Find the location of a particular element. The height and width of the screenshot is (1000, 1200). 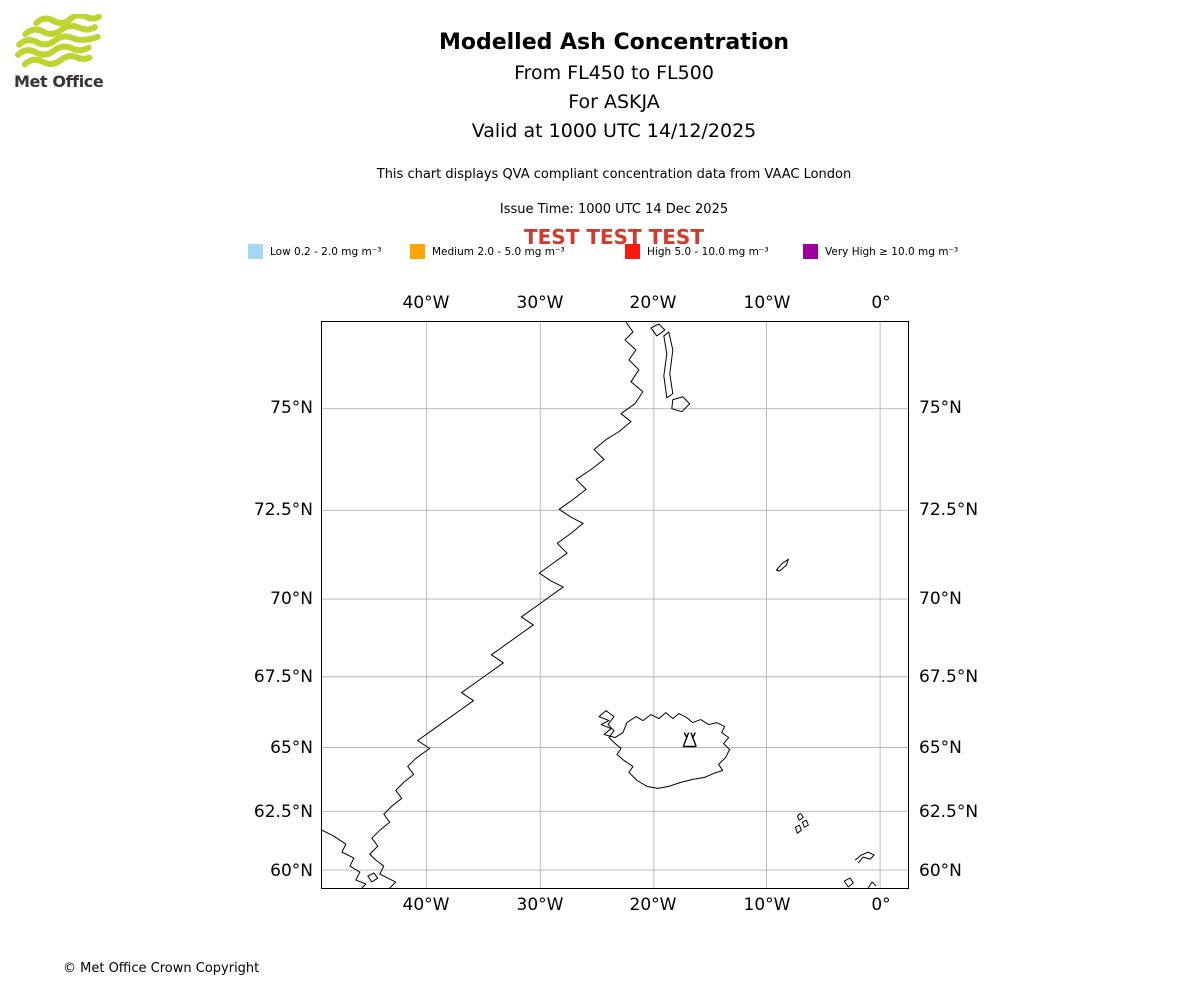

lon-tick-top-20w: 20°W is located at coordinates (653, 303).